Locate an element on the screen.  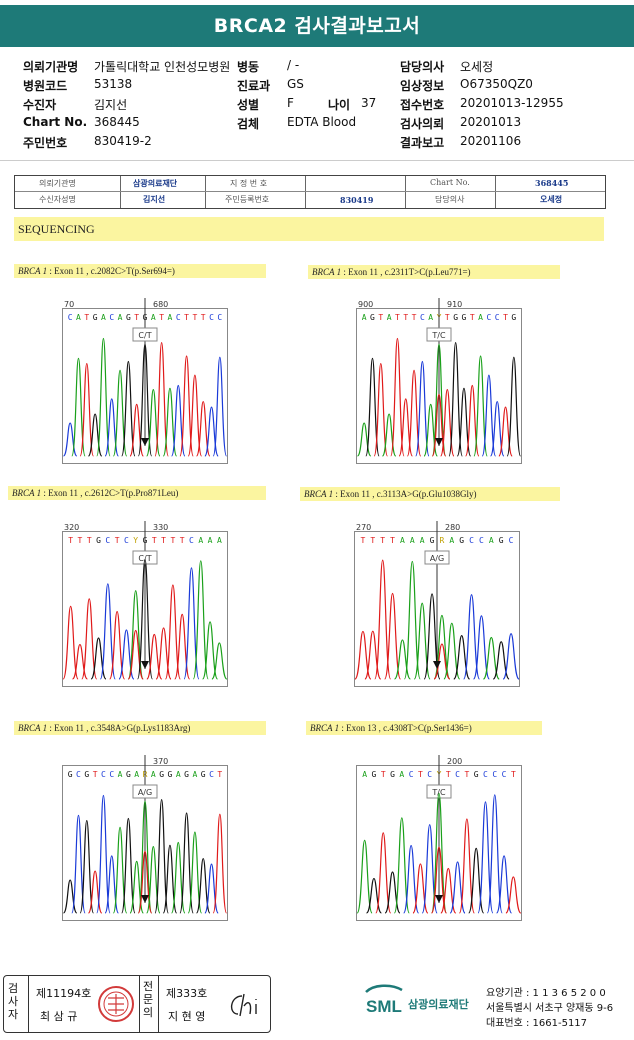
base-call: R is located at coordinates (442, 540).